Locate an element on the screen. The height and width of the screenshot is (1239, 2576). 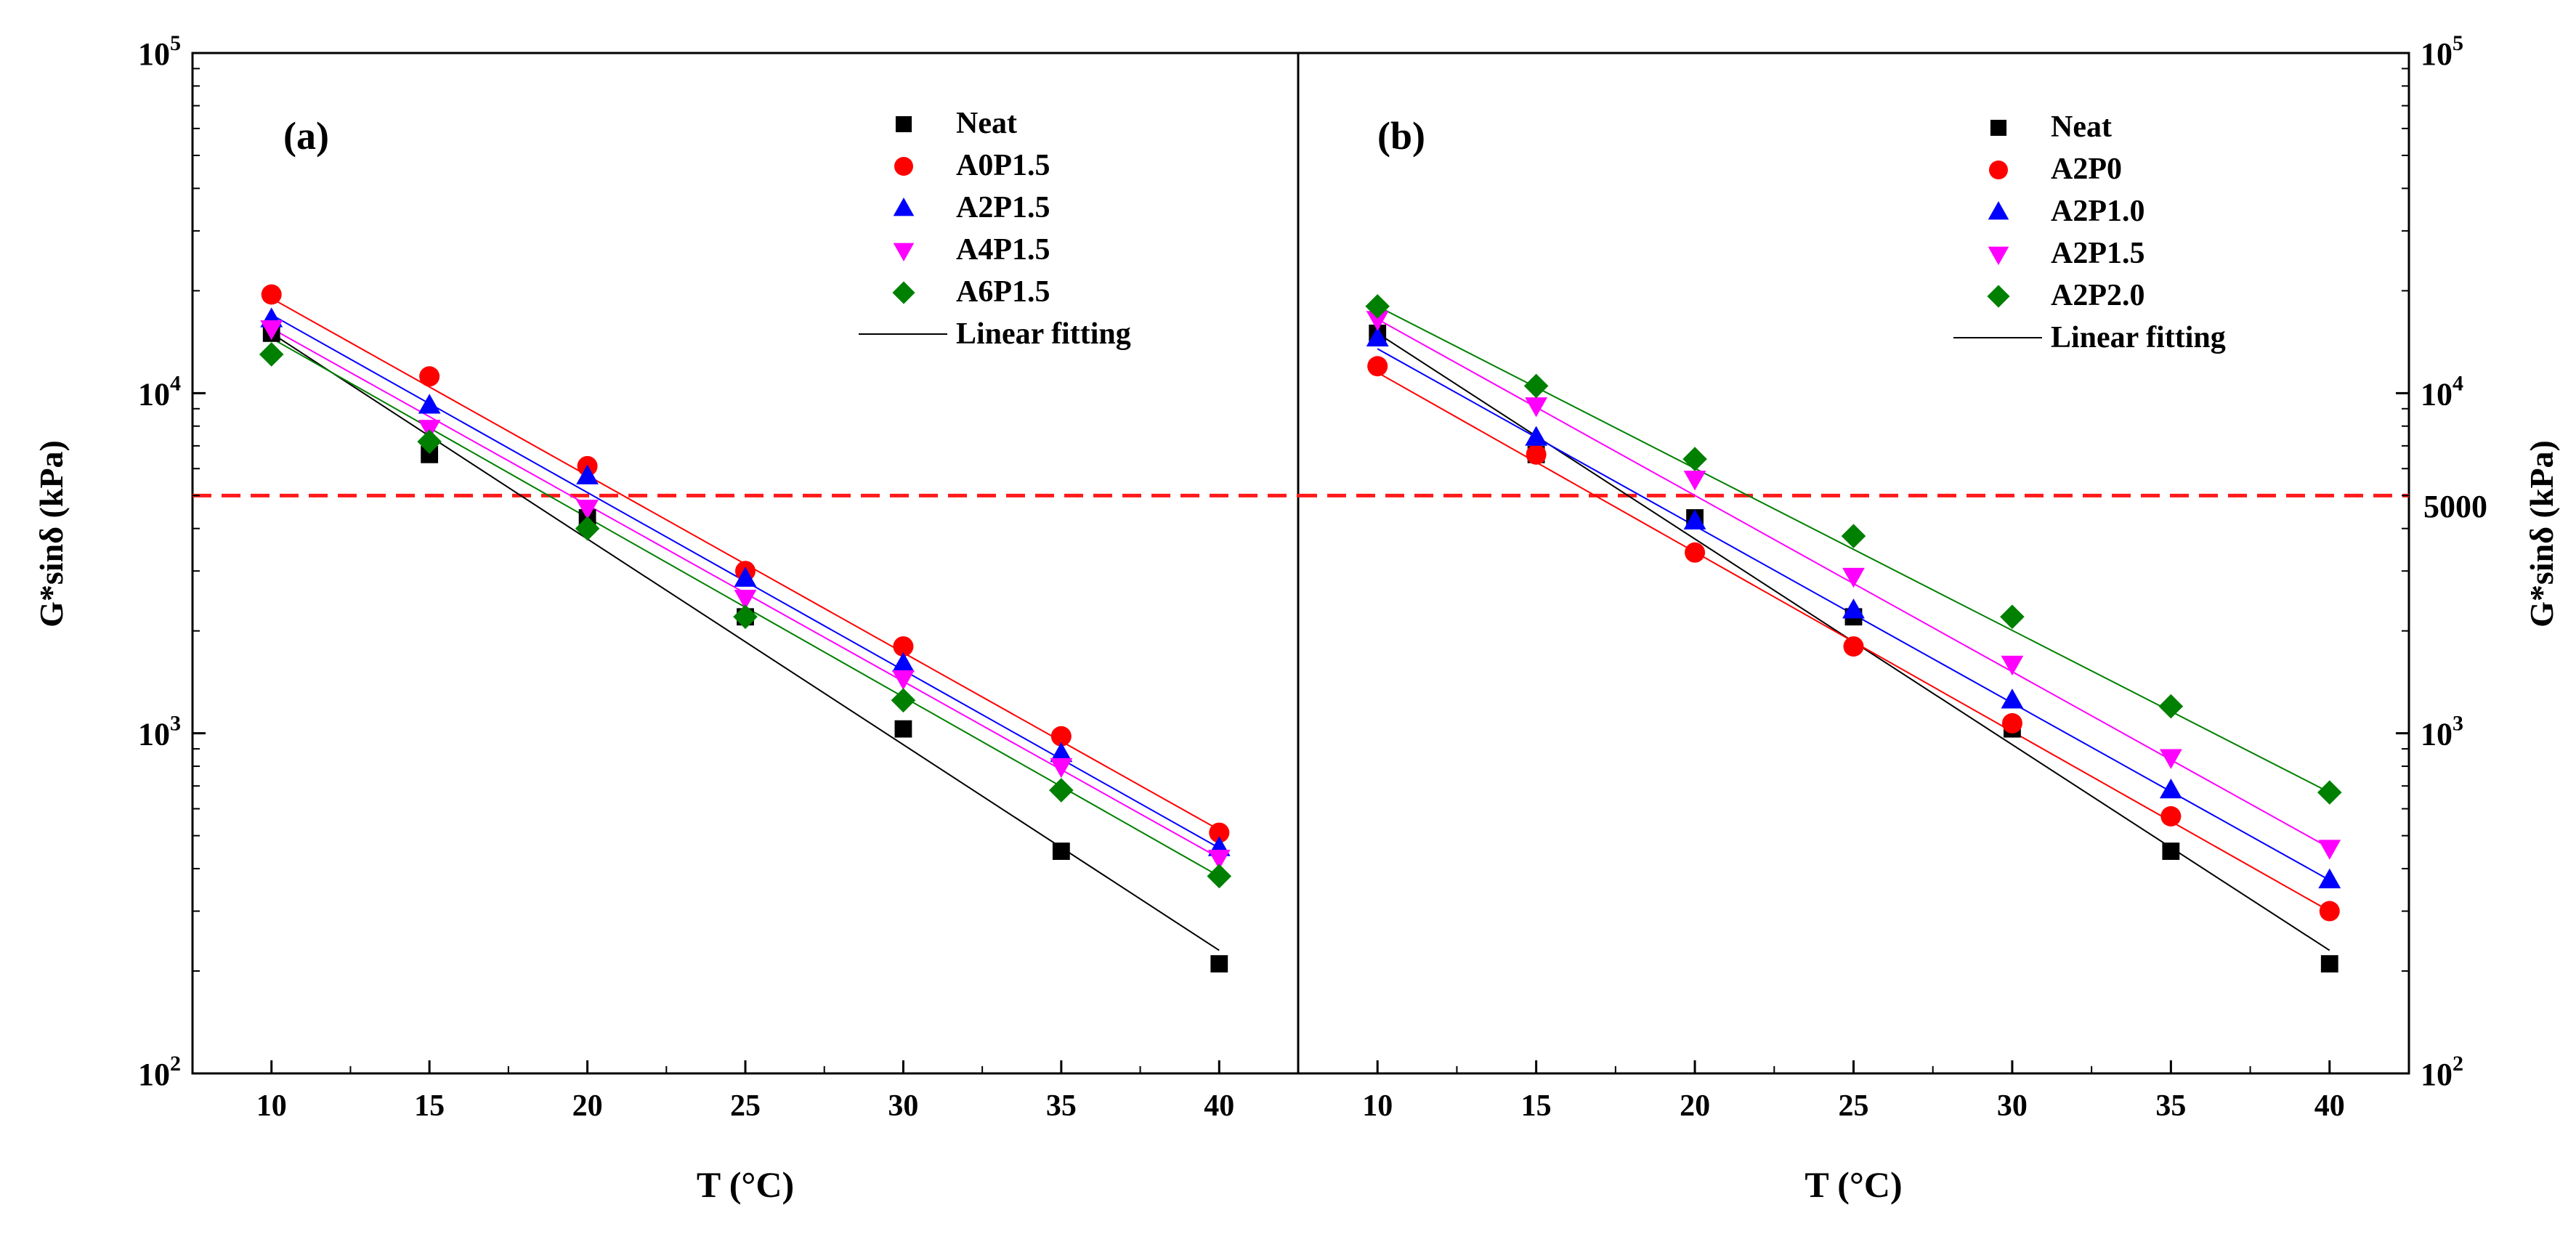
legend-label-a-a6p15: A6P1.5 is located at coordinates (1003, 292).